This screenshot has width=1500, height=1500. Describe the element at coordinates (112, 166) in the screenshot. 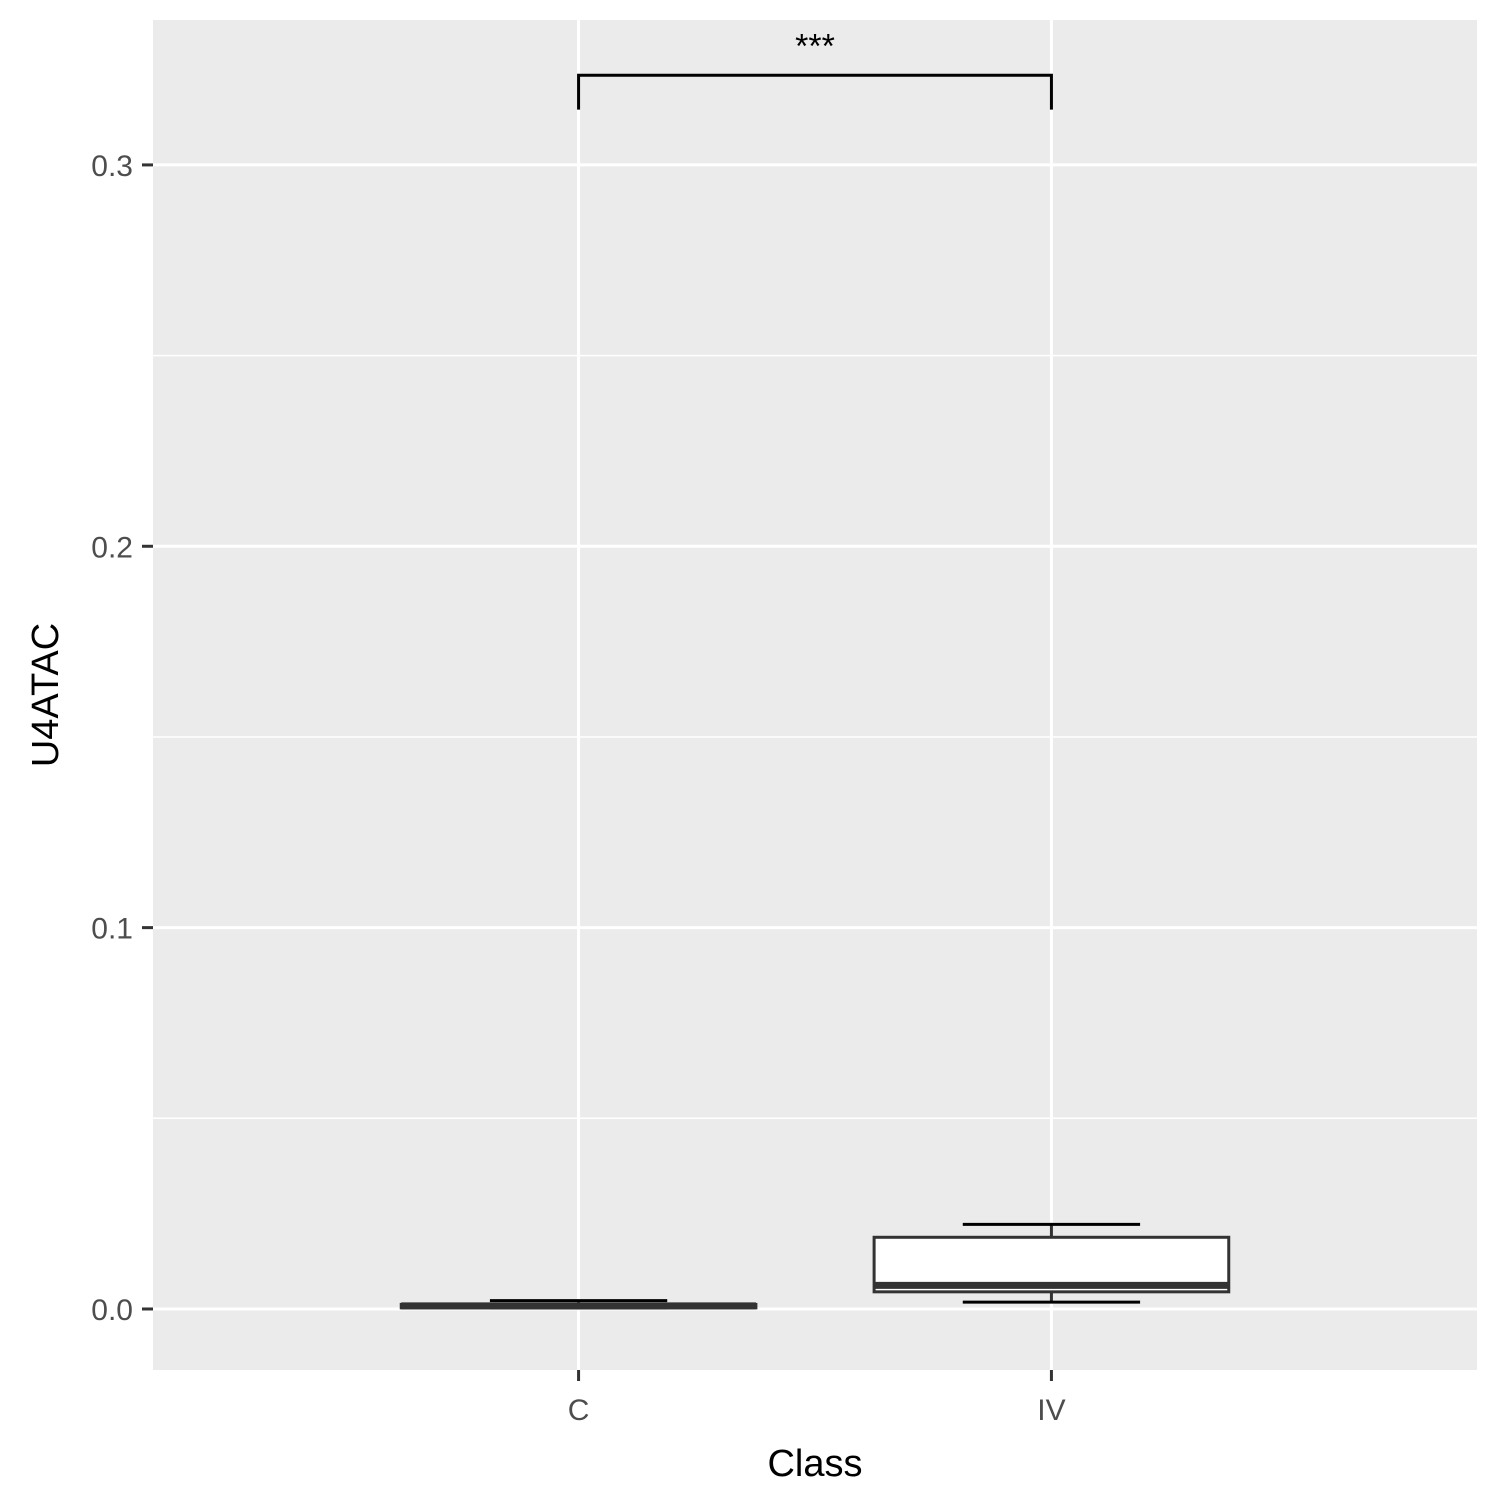

I see `y-tick-label: 0.3` at that location.